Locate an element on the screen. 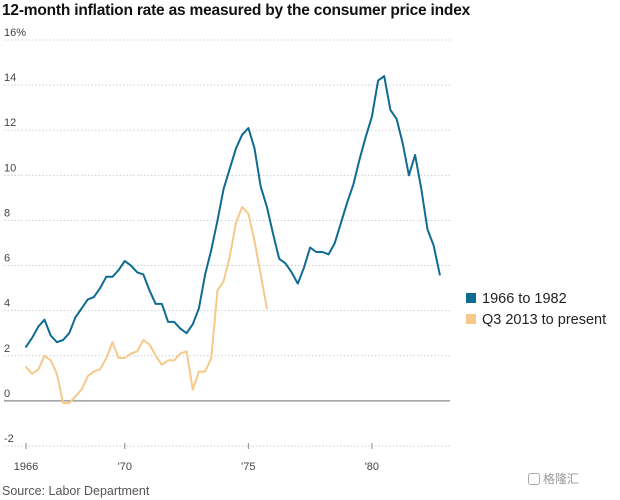  y-tick-label-1: 14 is located at coordinates (10, 78).